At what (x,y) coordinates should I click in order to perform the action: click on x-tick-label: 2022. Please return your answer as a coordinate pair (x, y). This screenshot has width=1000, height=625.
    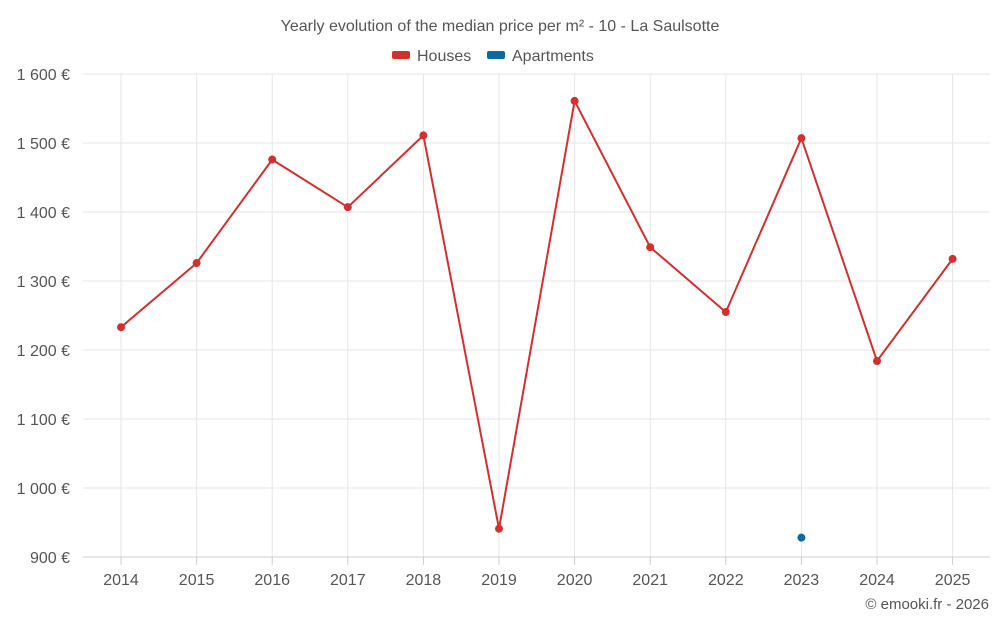
    Looking at the image, I should click on (726, 580).